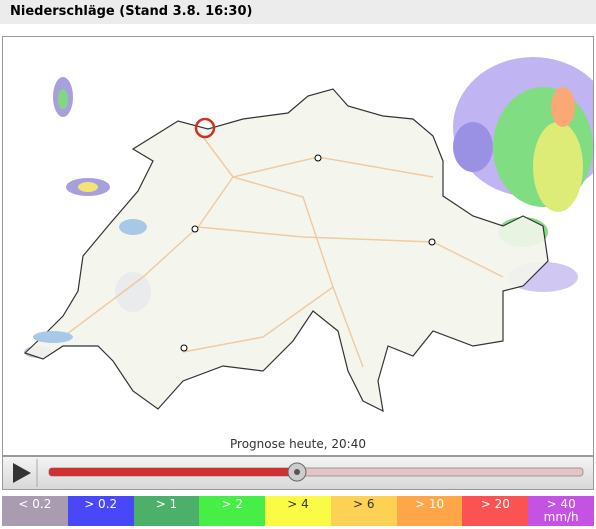 The height and width of the screenshot is (529, 596). I want to click on legend-label: > 4, so click(298, 504).